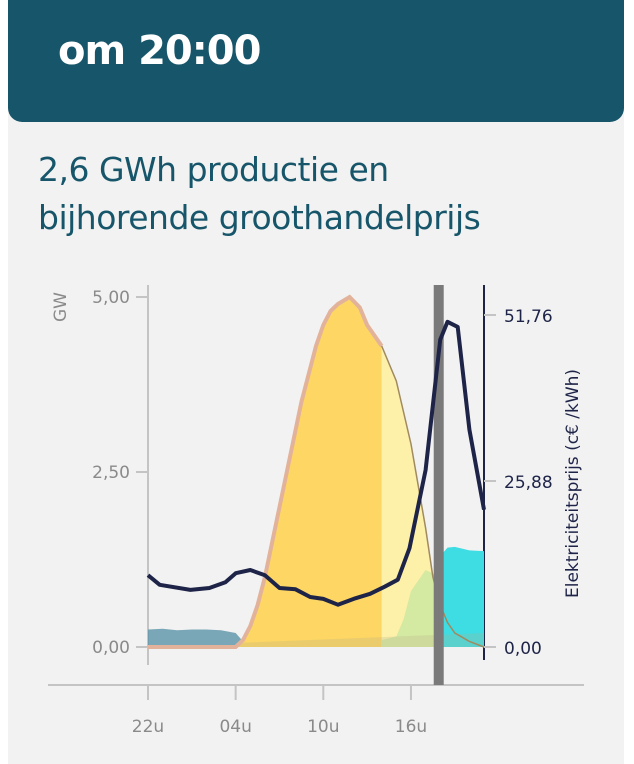 This screenshot has width=634, height=764. What do you see at coordinates (573, 483) in the screenshot?
I see `right-axis-title: Elektriciteitsprijs (c€ /kWh)` at bounding box center [573, 483].